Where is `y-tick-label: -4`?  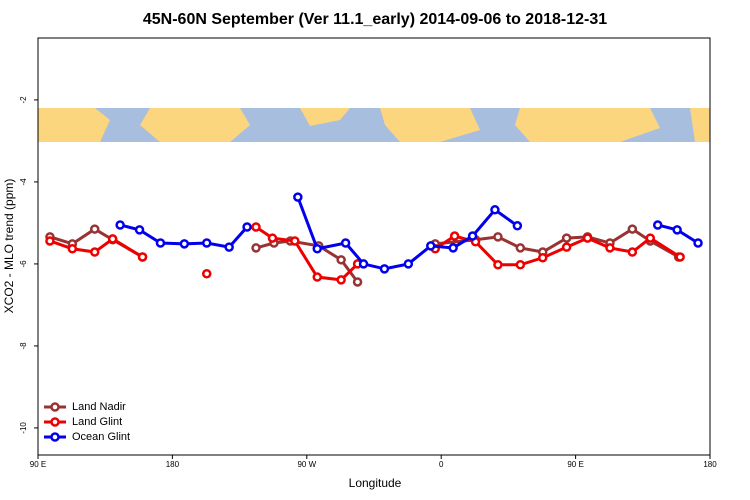 y-tick-label: -4 is located at coordinates (23, 182).